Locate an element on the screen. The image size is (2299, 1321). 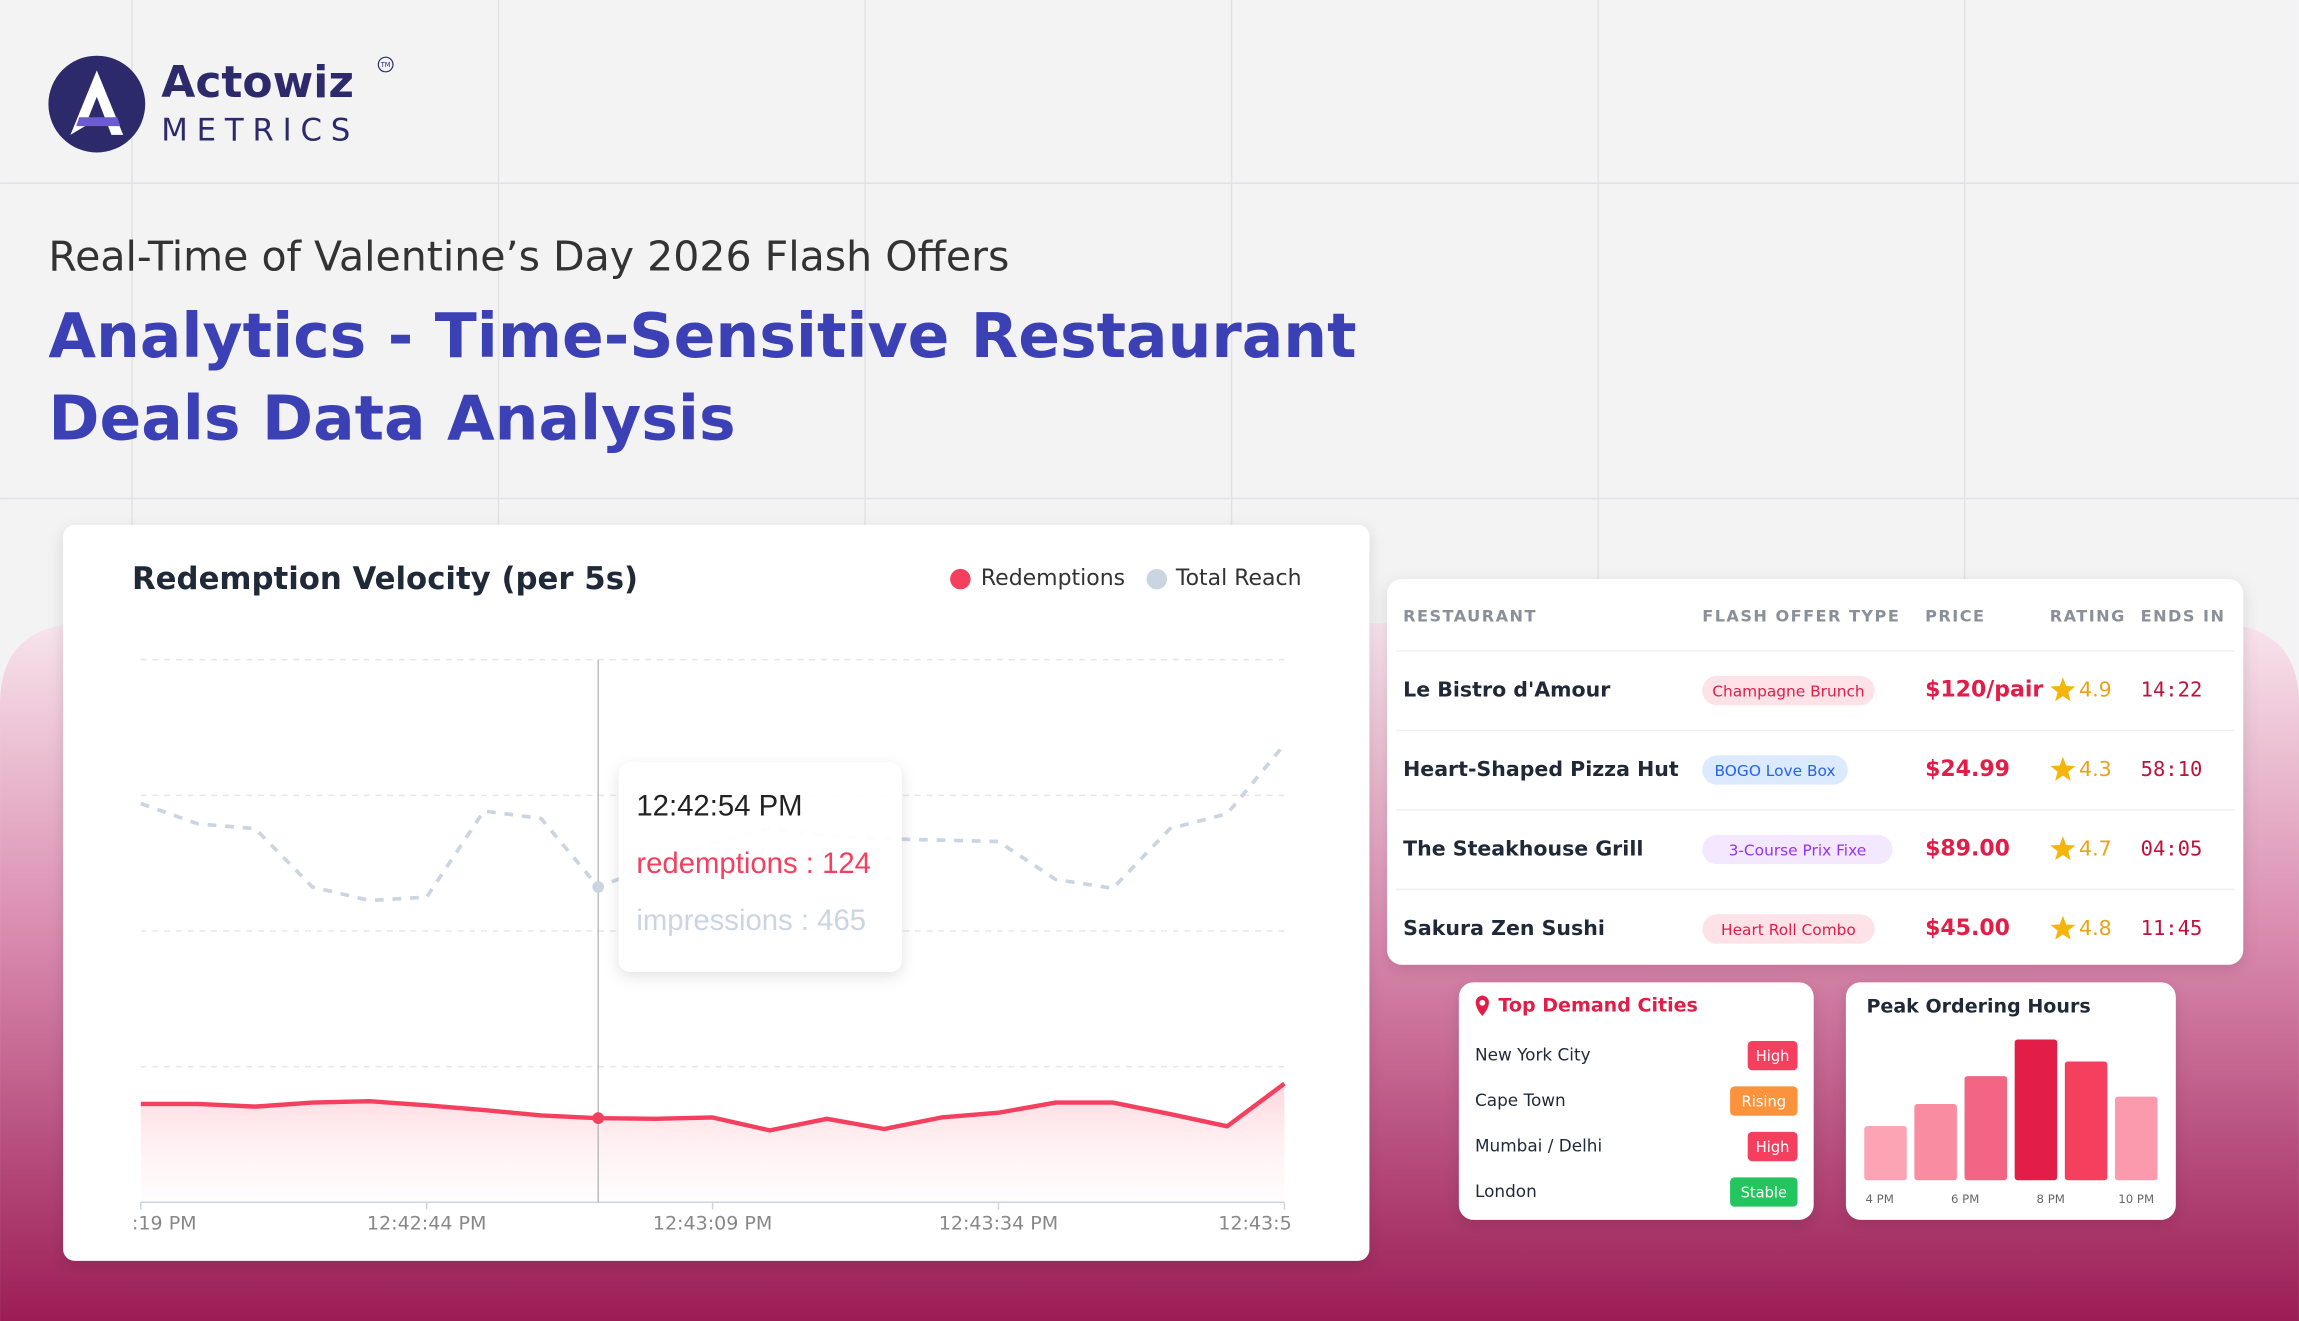
price: $89.00 is located at coordinates (1967, 848).